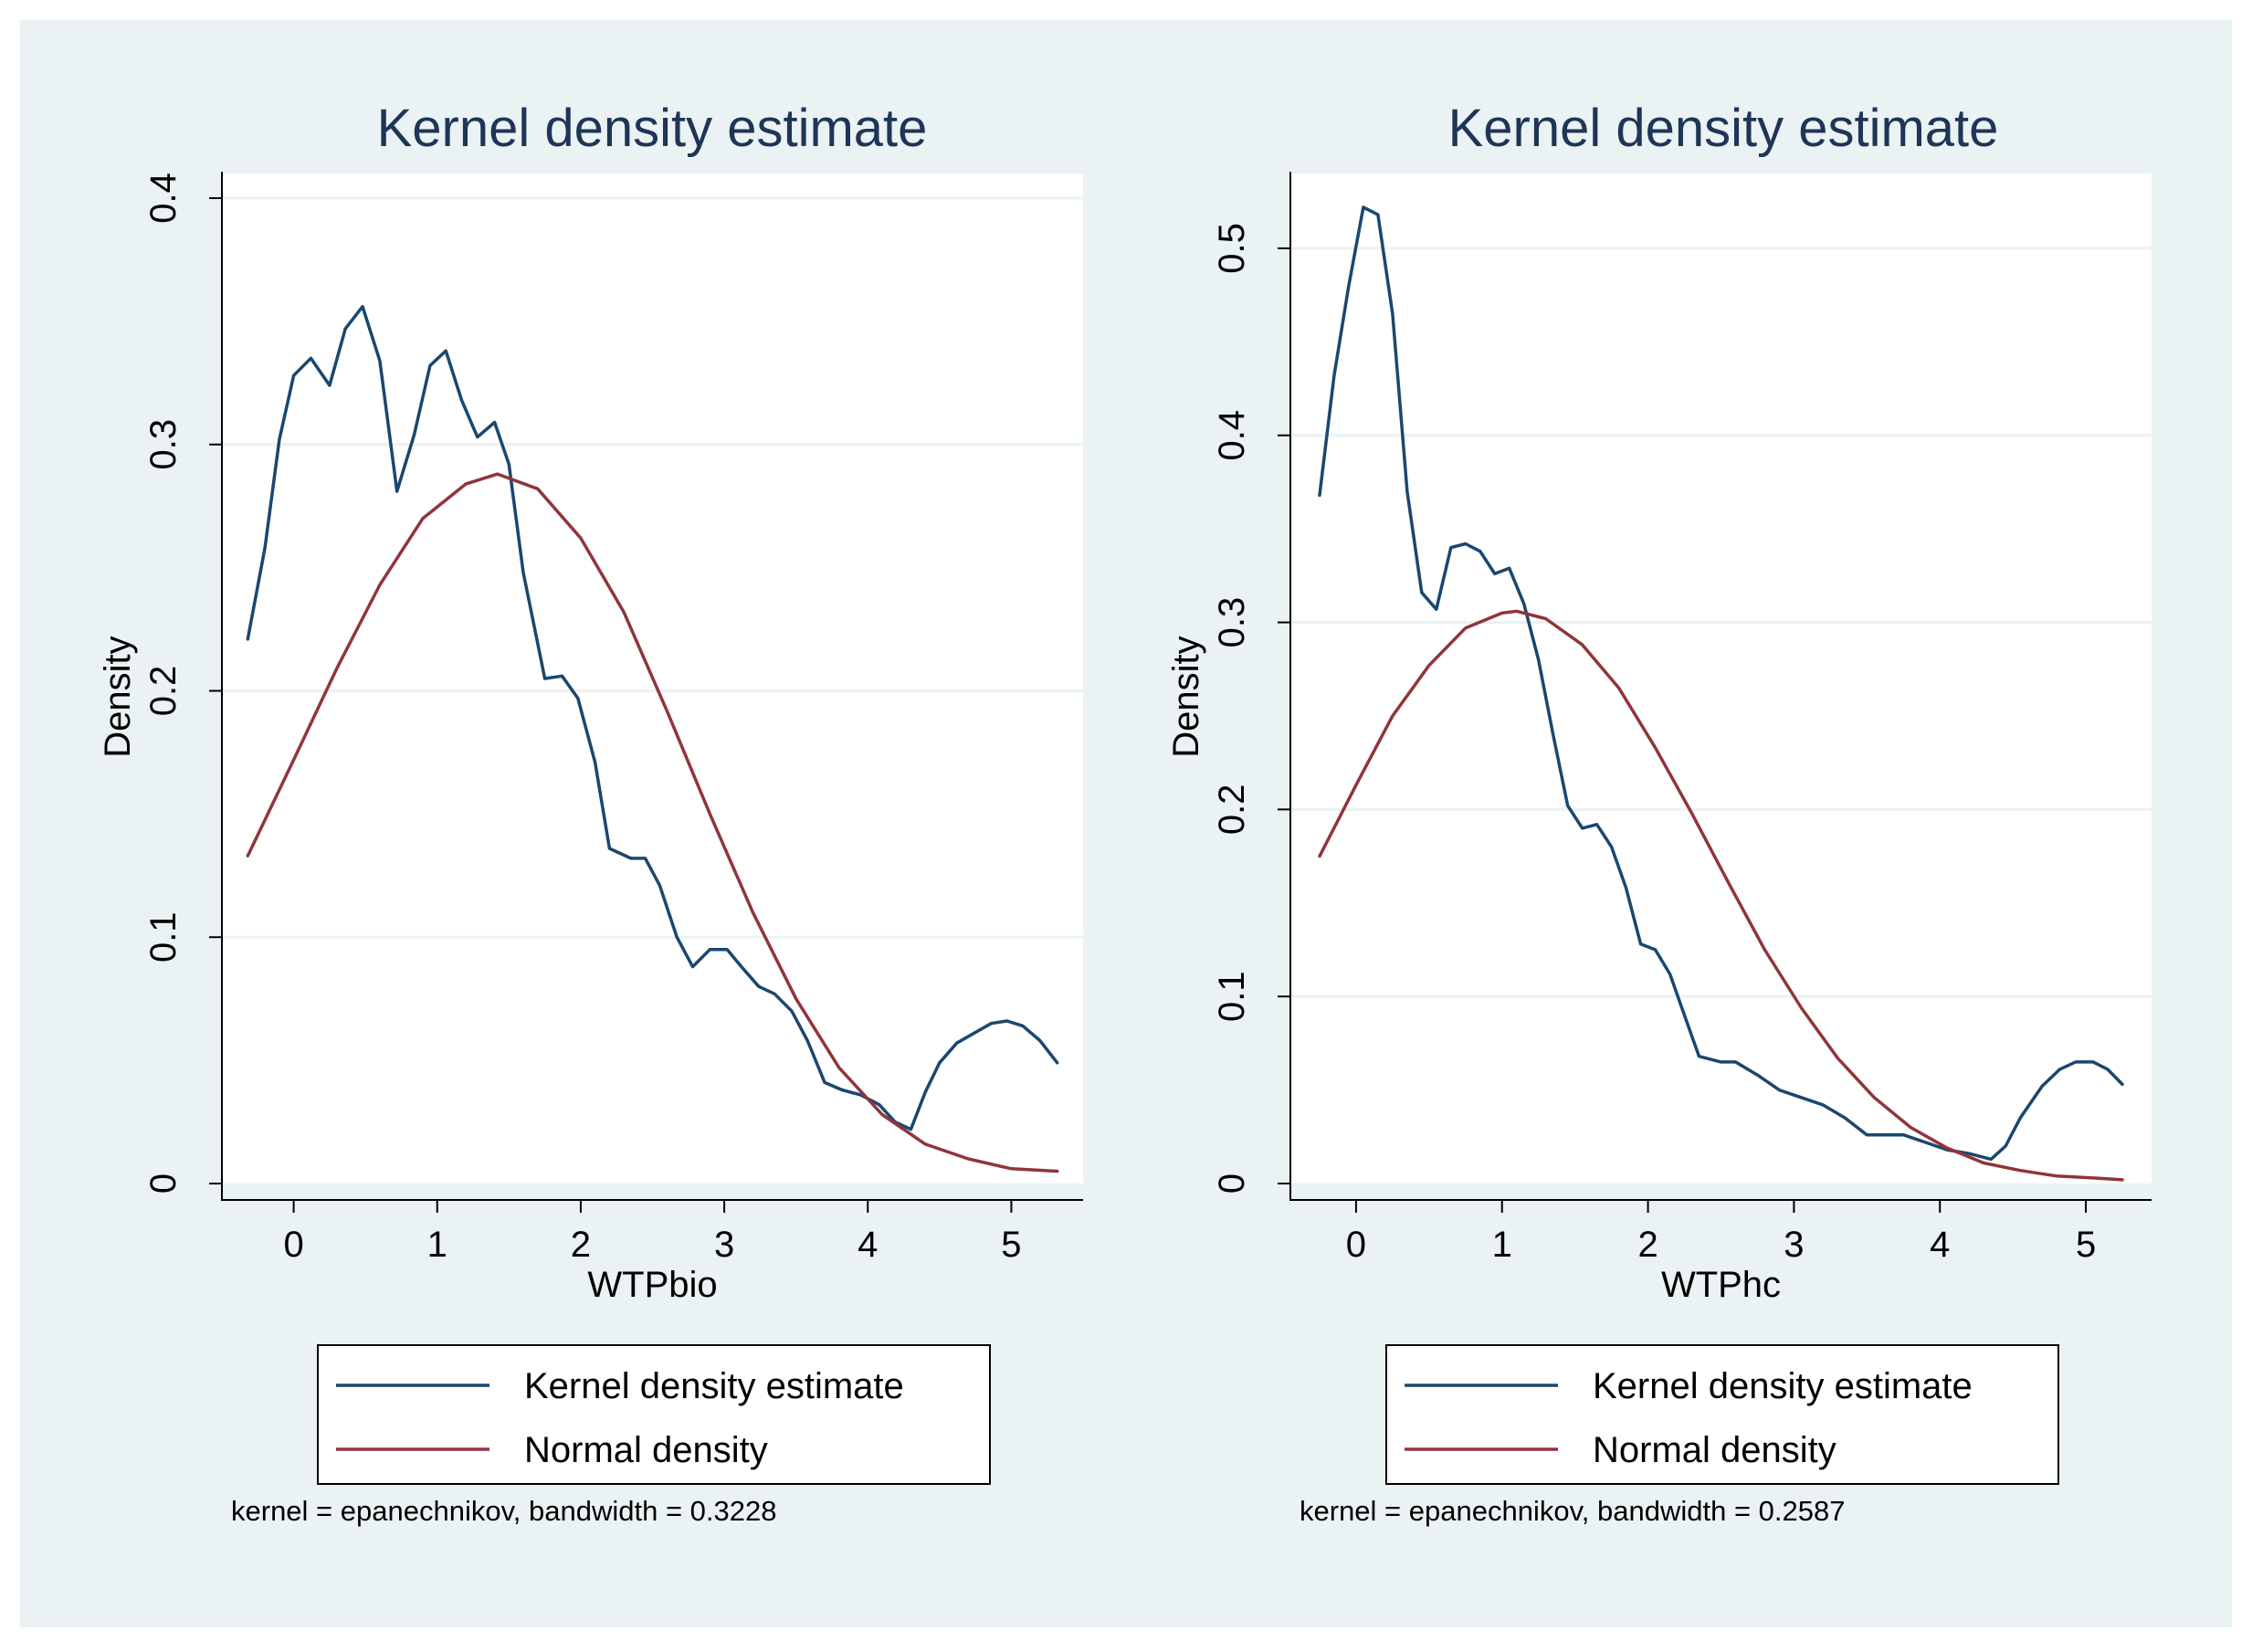 The height and width of the screenshot is (1652, 2252). Describe the element at coordinates (1232, 248) in the screenshot. I see `y-tick-label: 0.5` at that location.